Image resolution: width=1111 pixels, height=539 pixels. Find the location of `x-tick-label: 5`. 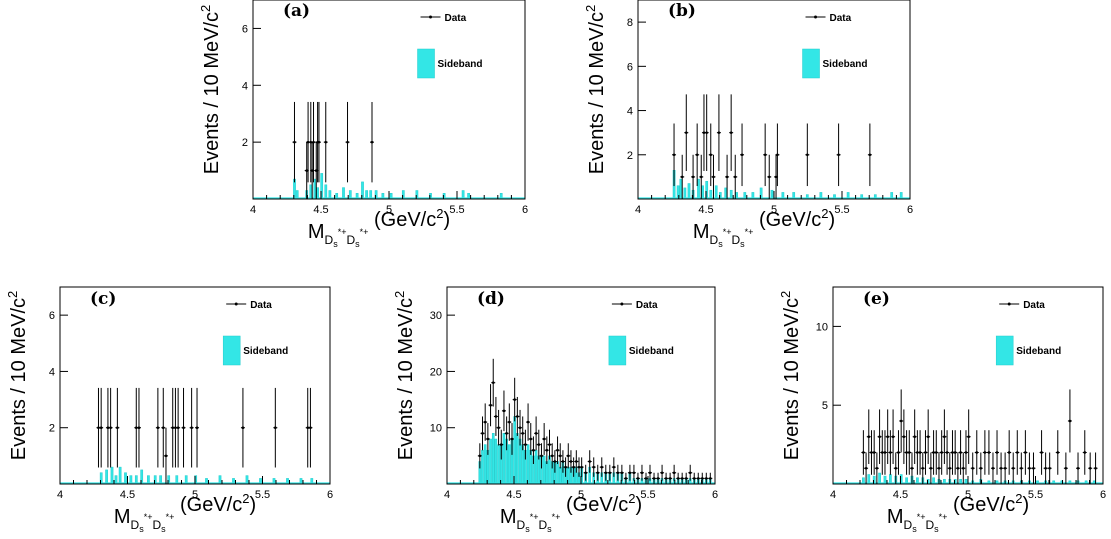

x-tick-label: 5 is located at coordinates (968, 495).